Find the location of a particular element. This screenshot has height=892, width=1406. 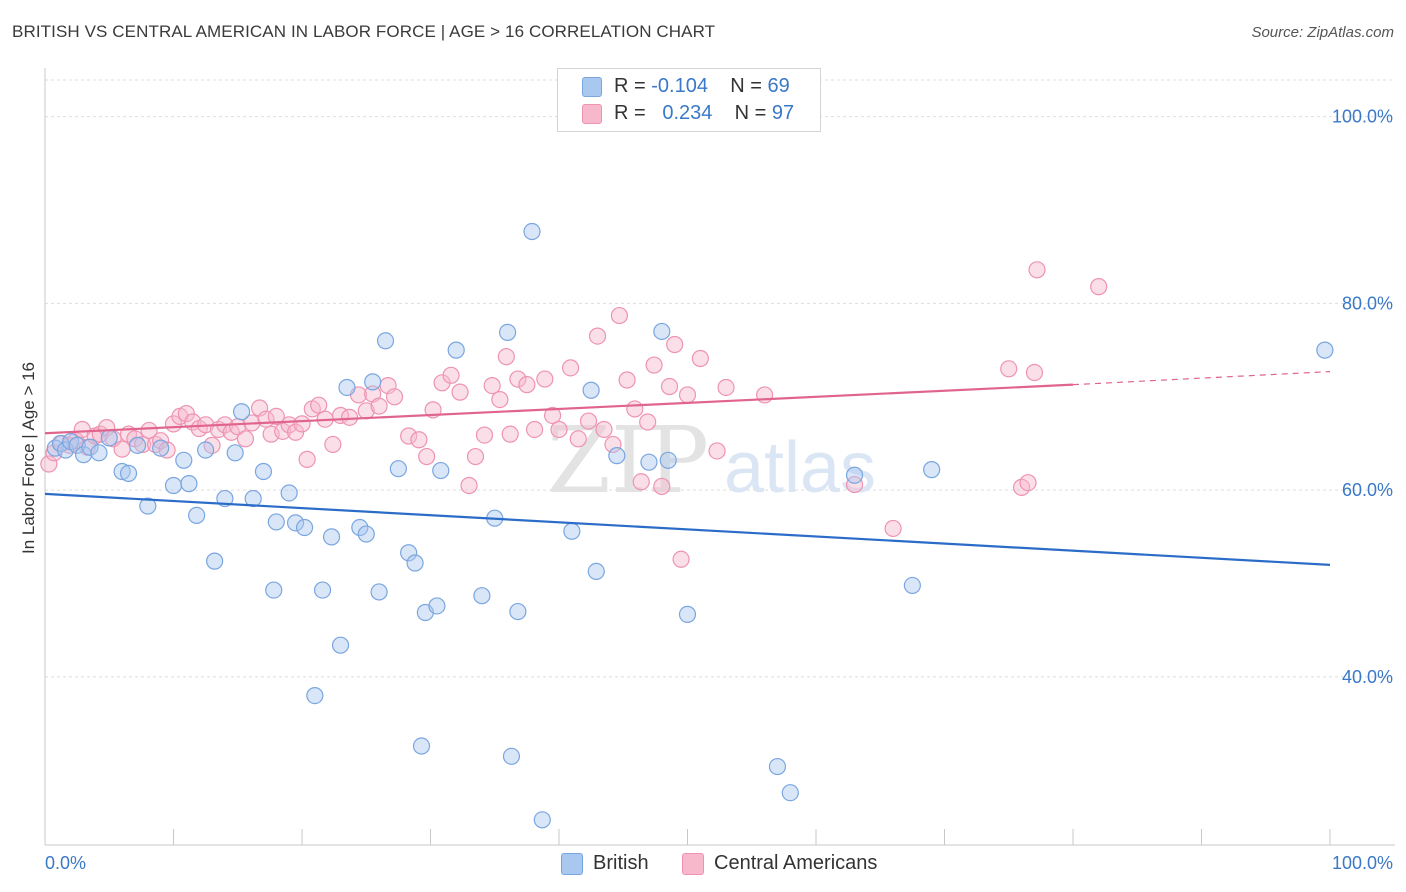

central-n-label: N = is located at coordinates (750, 113).